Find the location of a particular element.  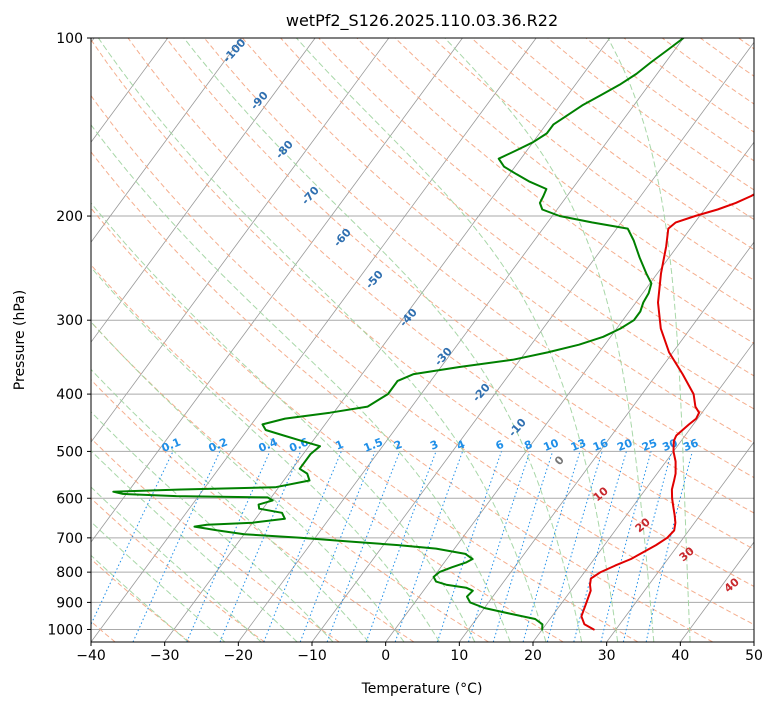

x-axis-label: Temperature (°C) is located at coordinates (422, 689).